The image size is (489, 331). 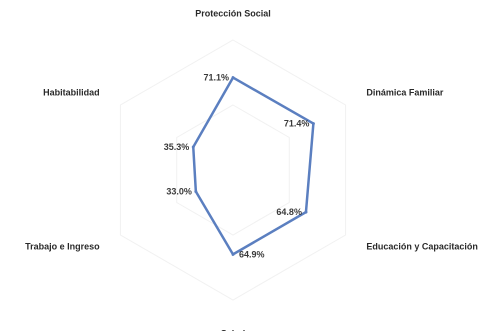 I want to click on value-label: 71.1%, so click(x=216, y=78).